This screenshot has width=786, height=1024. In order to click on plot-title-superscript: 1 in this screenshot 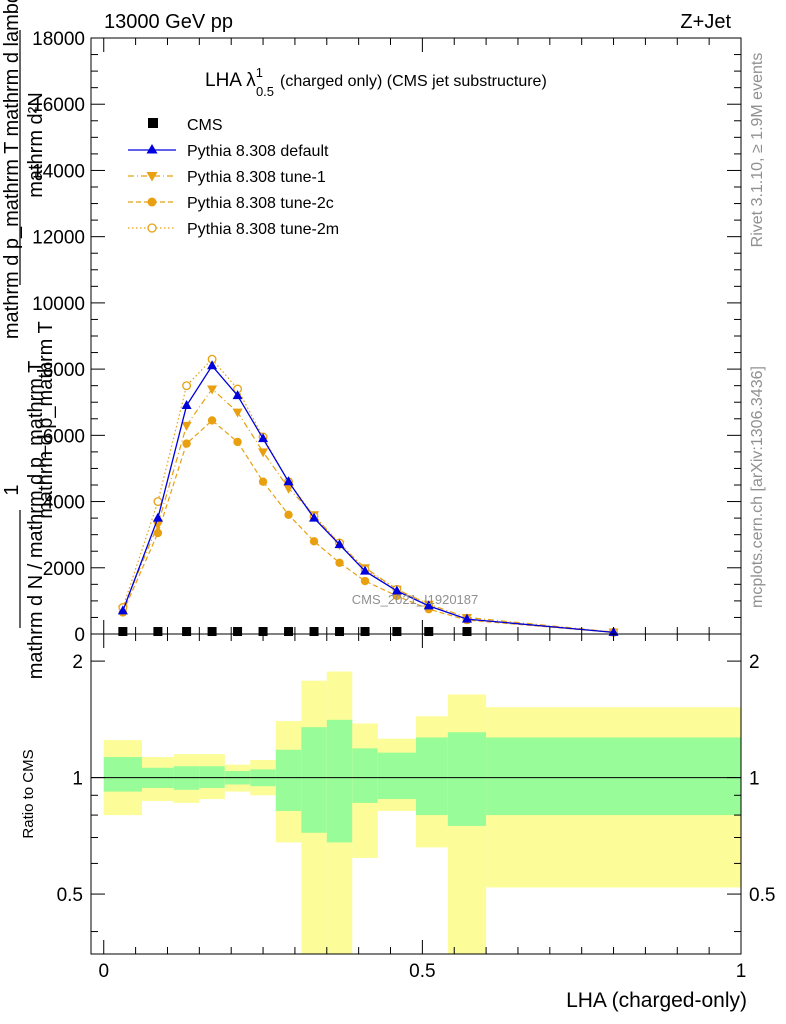, I will do `click(259, 72)`.